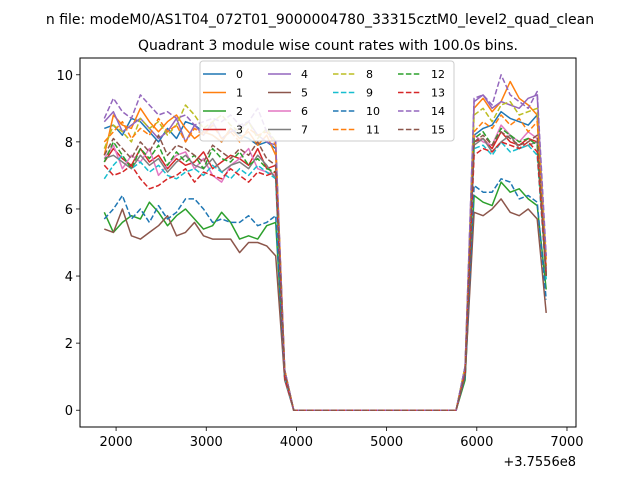  What do you see at coordinates (223, 111) in the screenshot?
I see `legend-entry-2: 2` at bounding box center [223, 111].